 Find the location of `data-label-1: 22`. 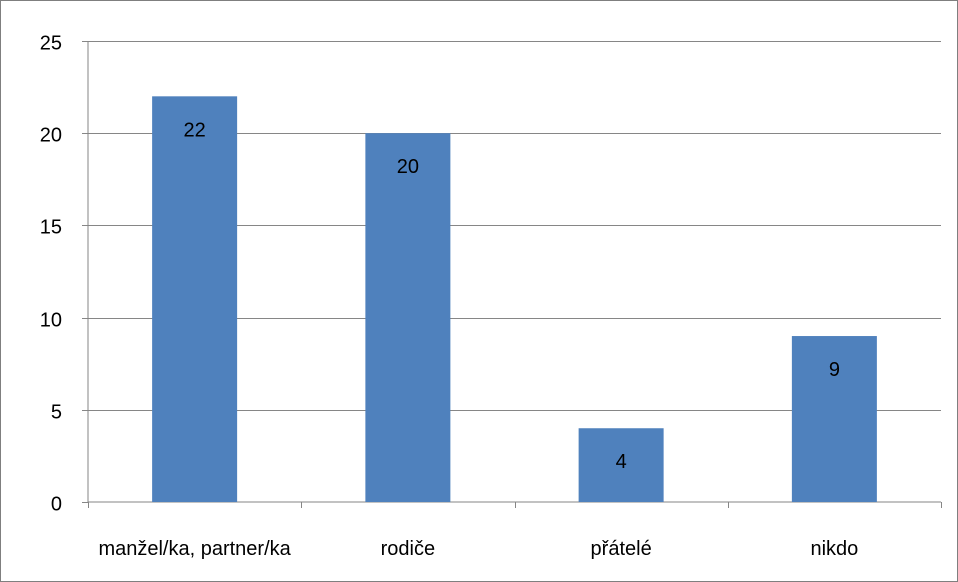

data-label-1: 22 is located at coordinates (195, 130).